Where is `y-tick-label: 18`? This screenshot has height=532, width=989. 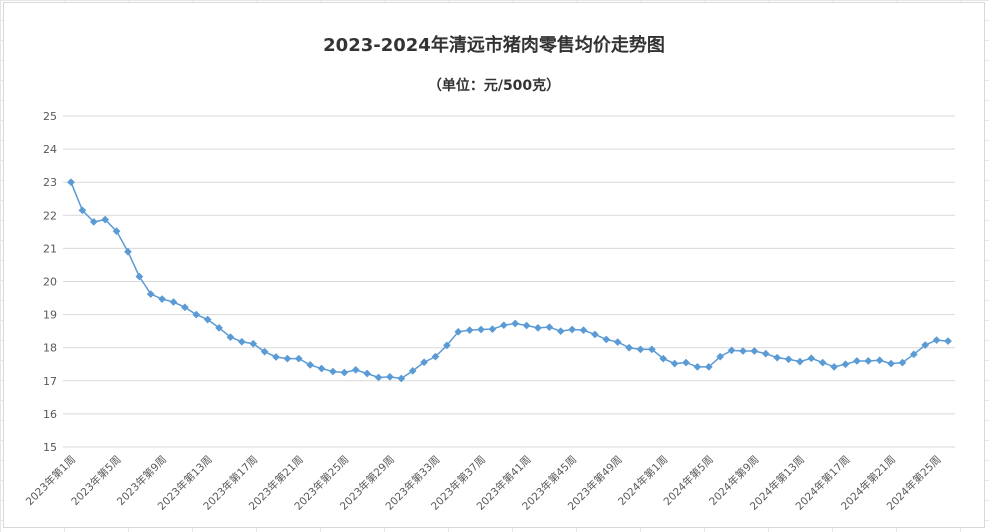 y-tick-label: 18 is located at coordinates (50, 348).